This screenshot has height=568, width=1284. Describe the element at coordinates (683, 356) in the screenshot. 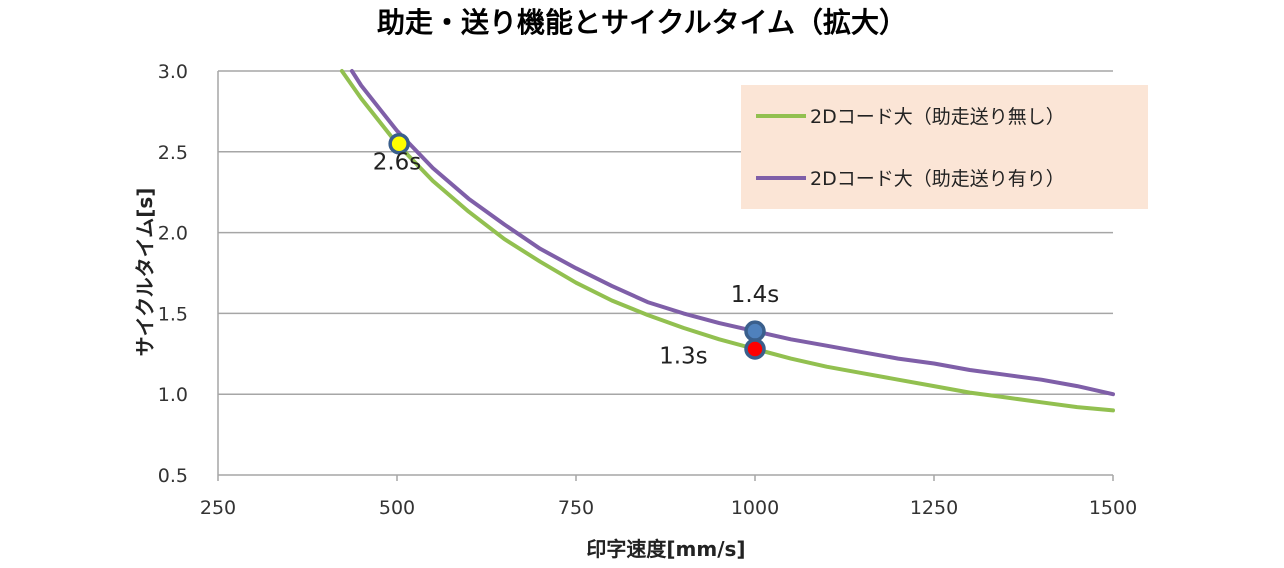

I see `data-label: 1.3s` at that location.